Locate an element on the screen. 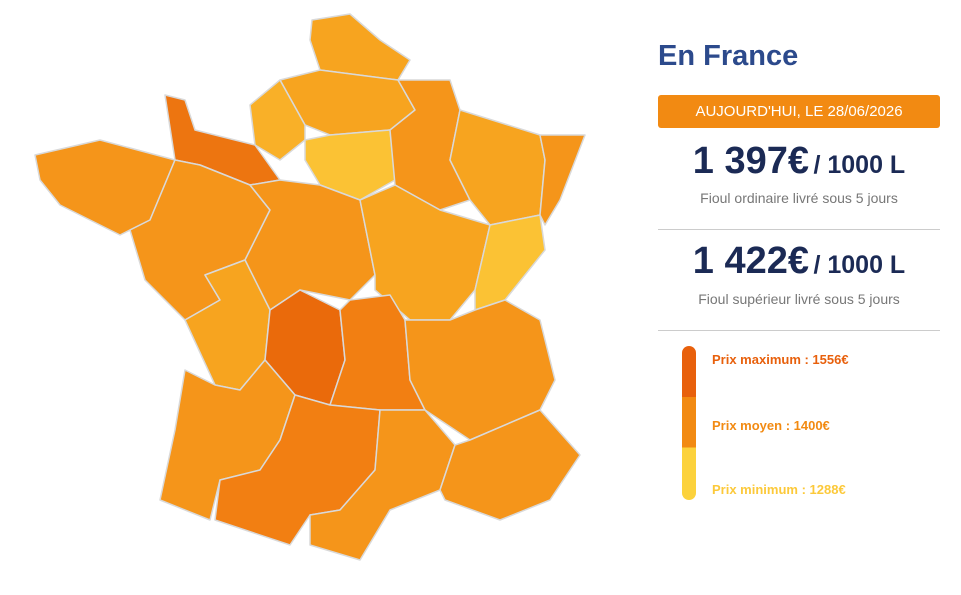  legend-mean: Prix moyen : 1400€ is located at coordinates (771, 425).